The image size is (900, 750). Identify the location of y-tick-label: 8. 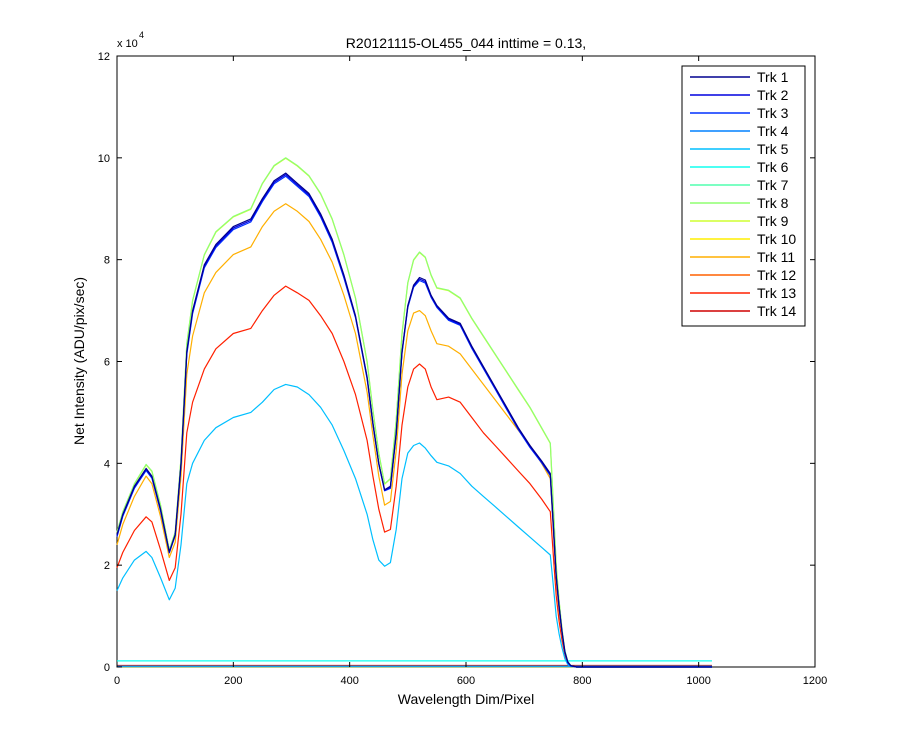
(107, 261).